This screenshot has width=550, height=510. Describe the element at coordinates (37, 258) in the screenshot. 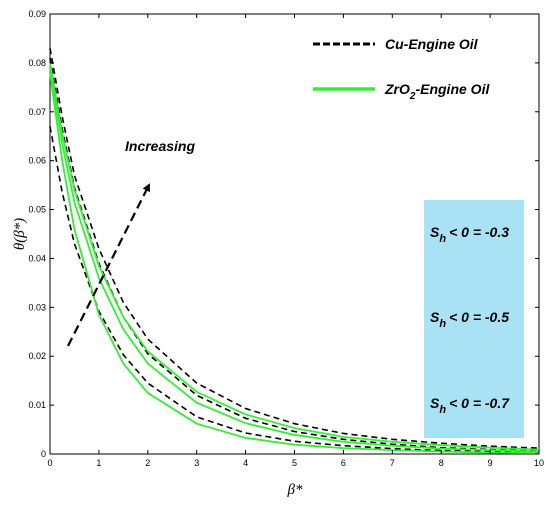

I see `y-tick-label: 0.04` at that location.